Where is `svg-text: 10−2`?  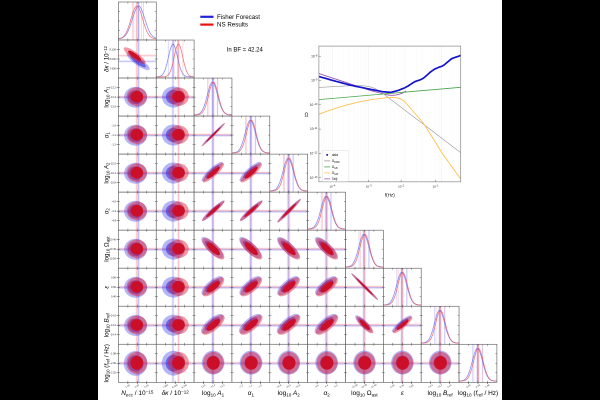 svg-text: 10−2 is located at coordinates (401, 186).